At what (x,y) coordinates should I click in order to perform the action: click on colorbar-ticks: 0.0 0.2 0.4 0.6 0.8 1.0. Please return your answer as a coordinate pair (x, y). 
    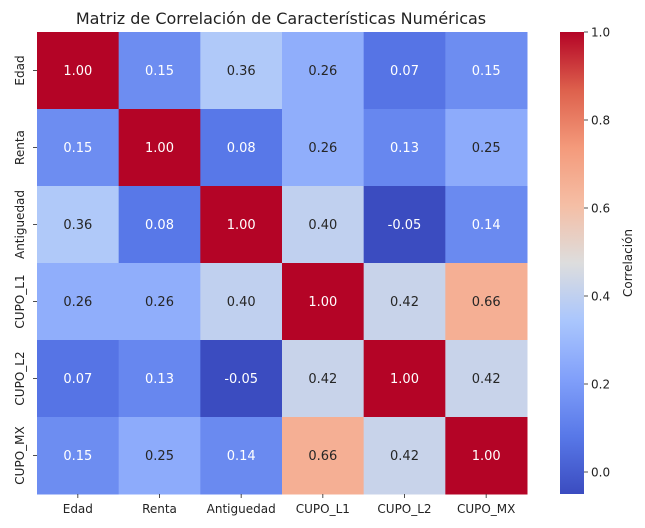
    Looking at the image, I should click on (597, 253).